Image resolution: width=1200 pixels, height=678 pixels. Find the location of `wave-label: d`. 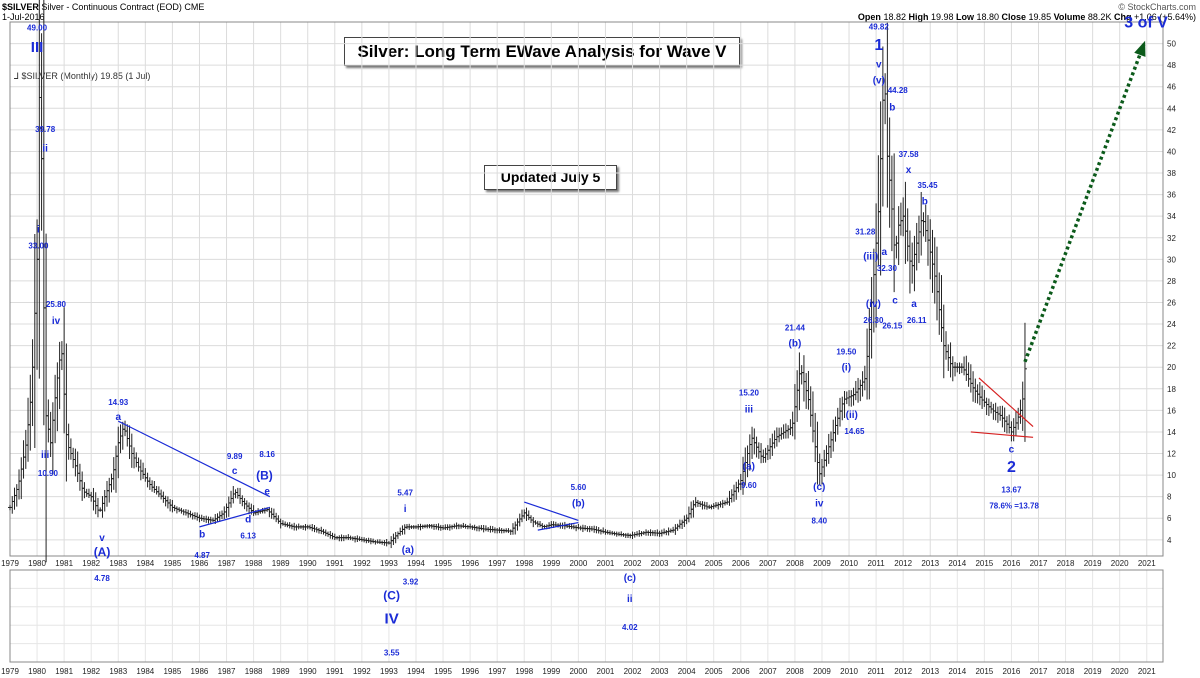

wave-label: d is located at coordinates (248, 520).